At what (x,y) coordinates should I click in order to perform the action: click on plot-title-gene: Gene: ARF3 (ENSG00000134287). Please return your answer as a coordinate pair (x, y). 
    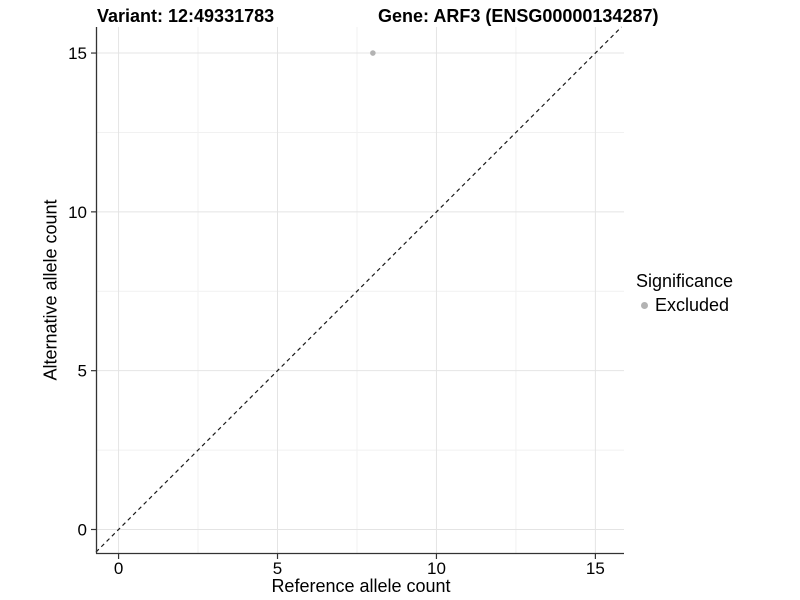
    Looking at the image, I should click on (518, 16).